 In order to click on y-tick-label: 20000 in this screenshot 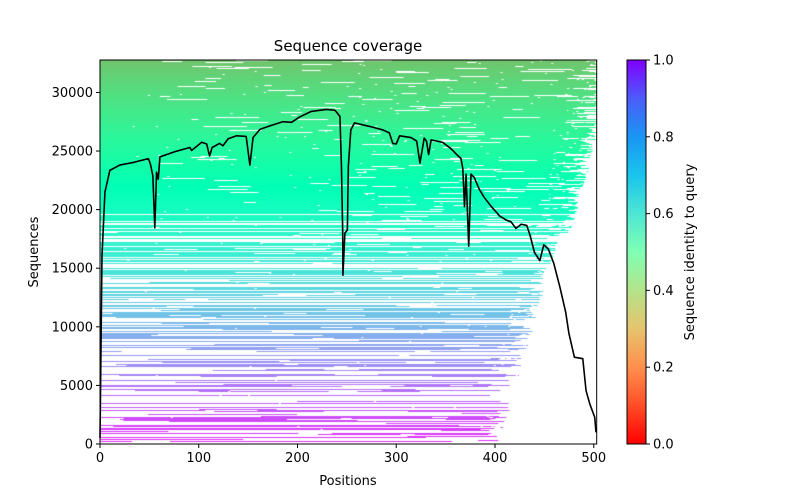, I will do `click(72, 210)`.